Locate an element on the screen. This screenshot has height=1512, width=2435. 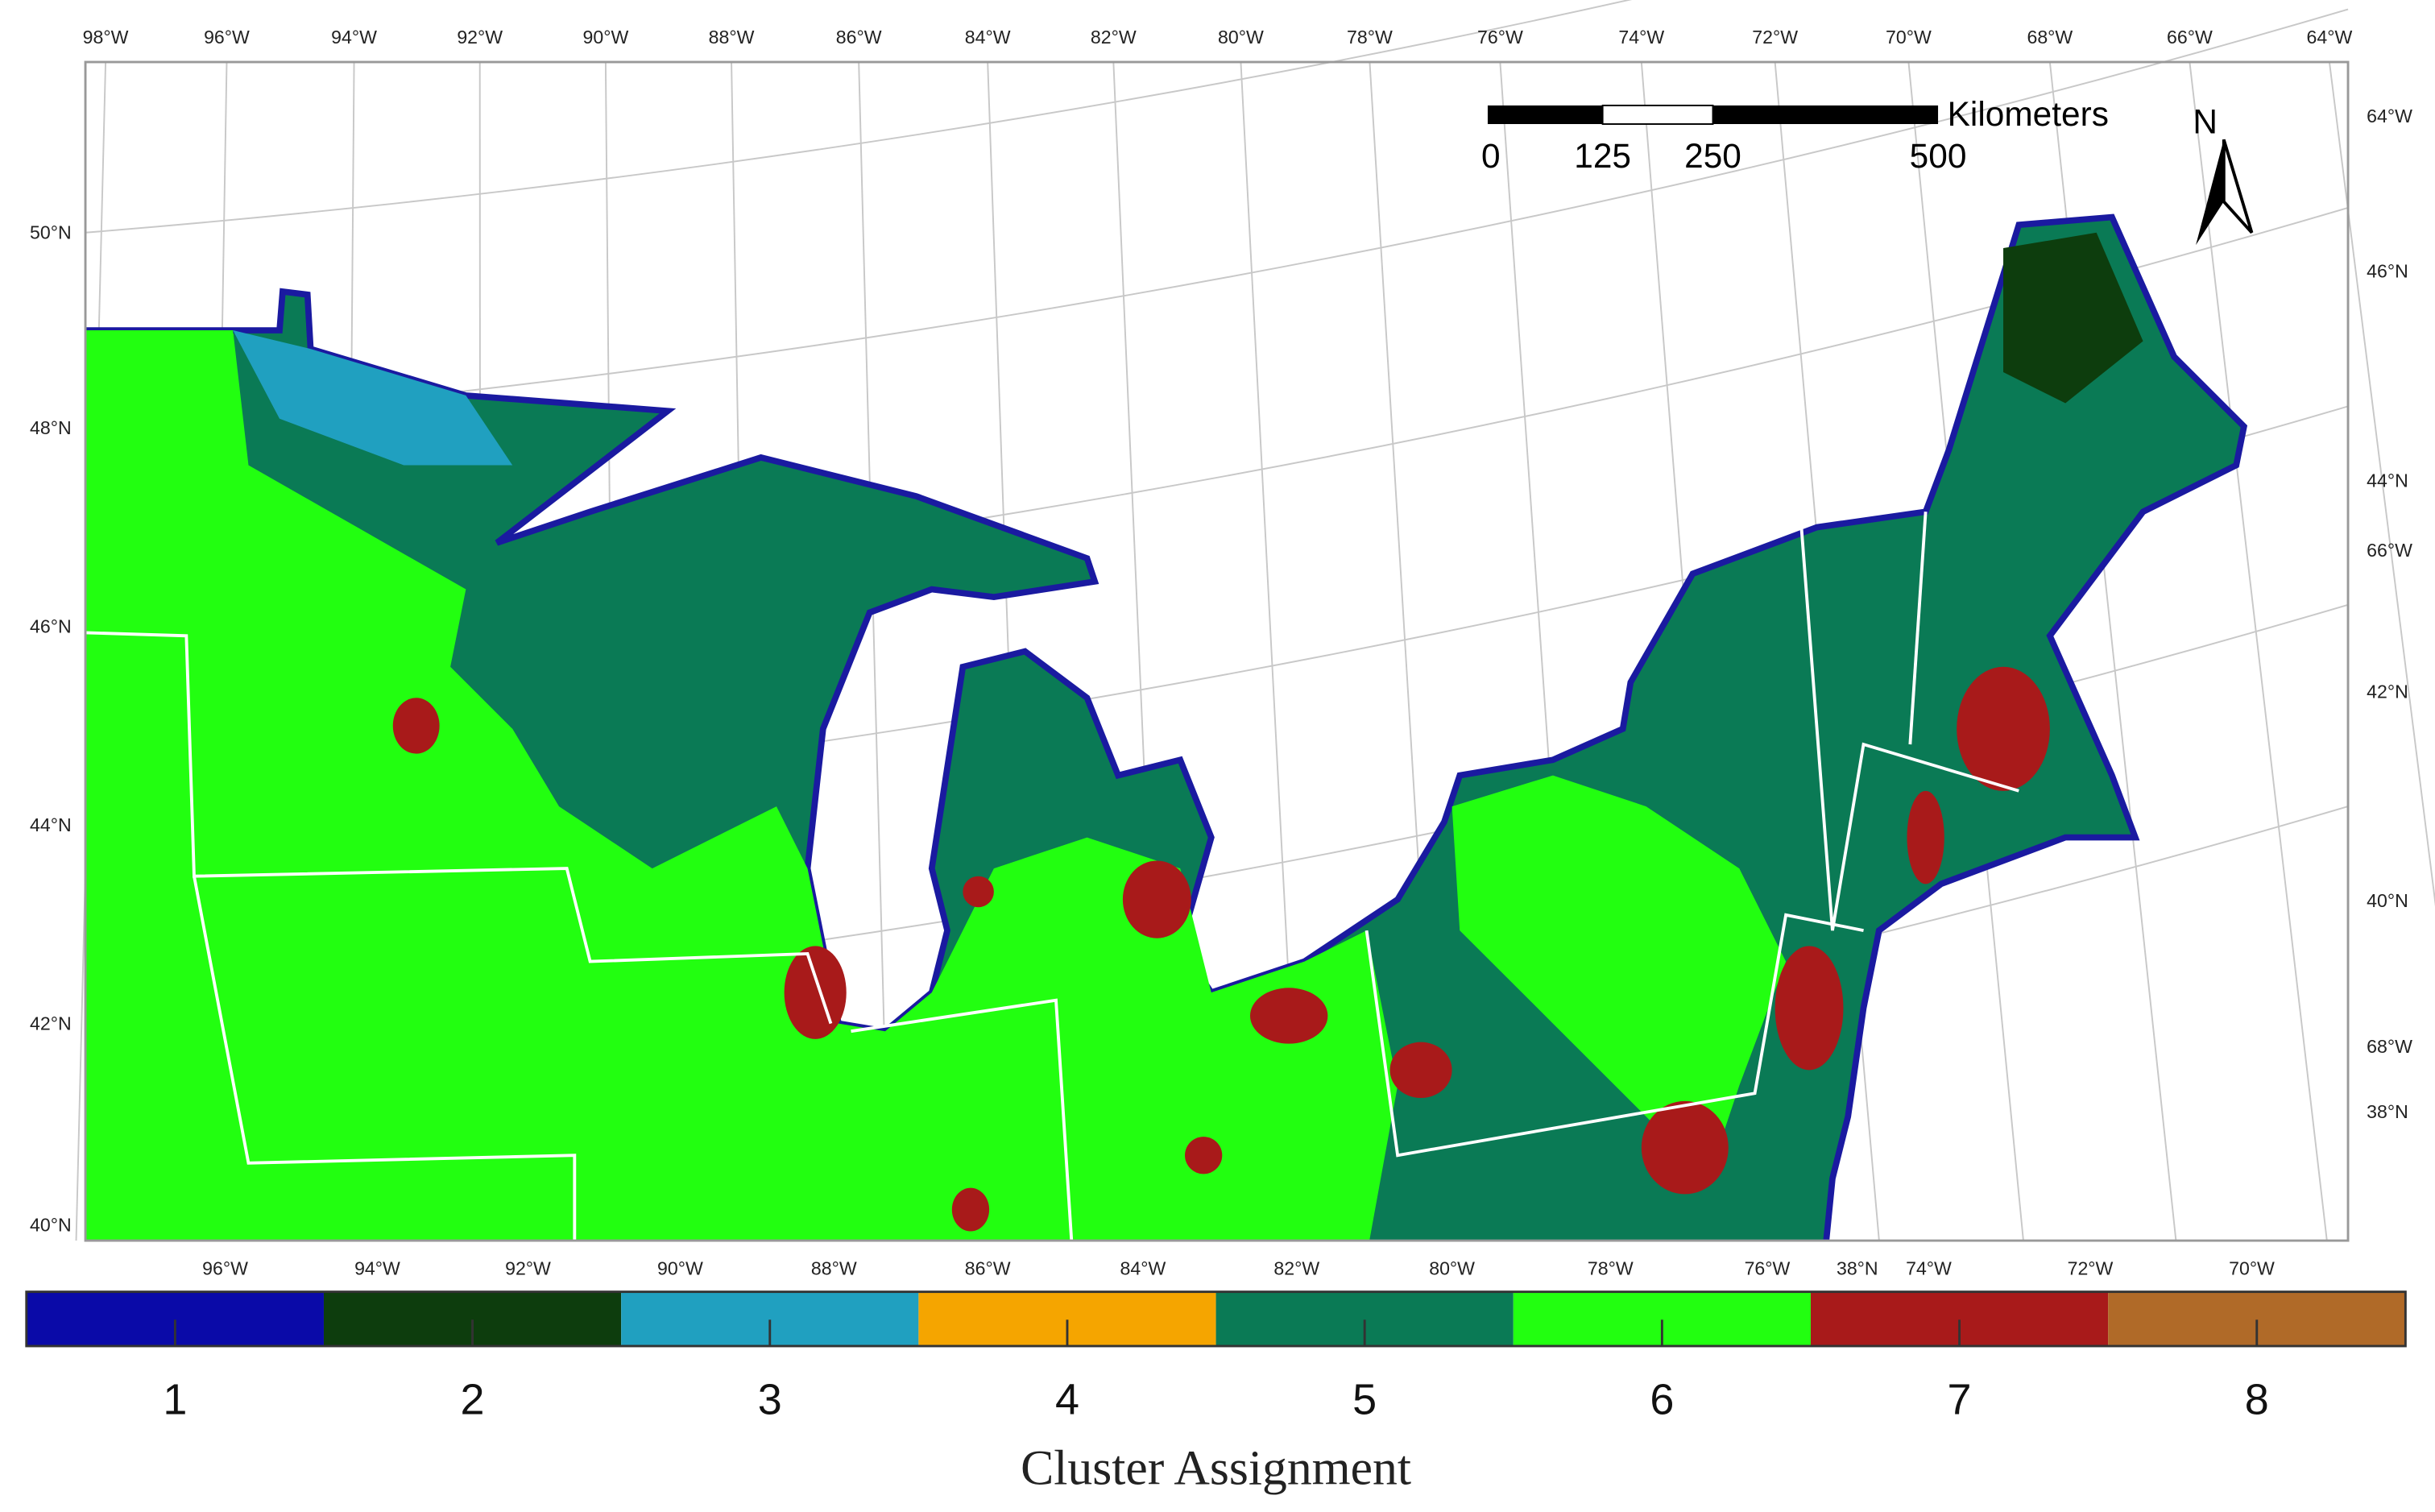
legend-label: 5 is located at coordinates (1364, 1400).